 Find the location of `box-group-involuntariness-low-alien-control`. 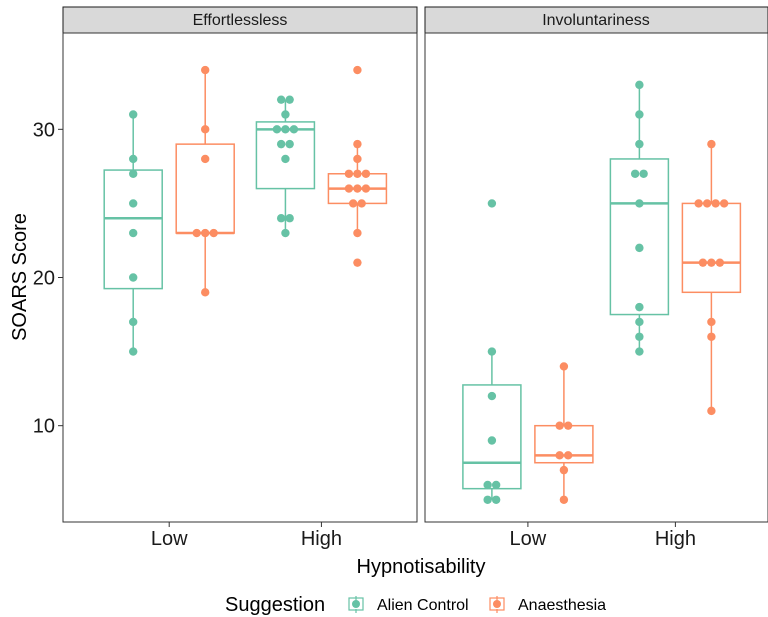

box-group-involuntariness-low-alien-control is located at coordinates (492, 351).